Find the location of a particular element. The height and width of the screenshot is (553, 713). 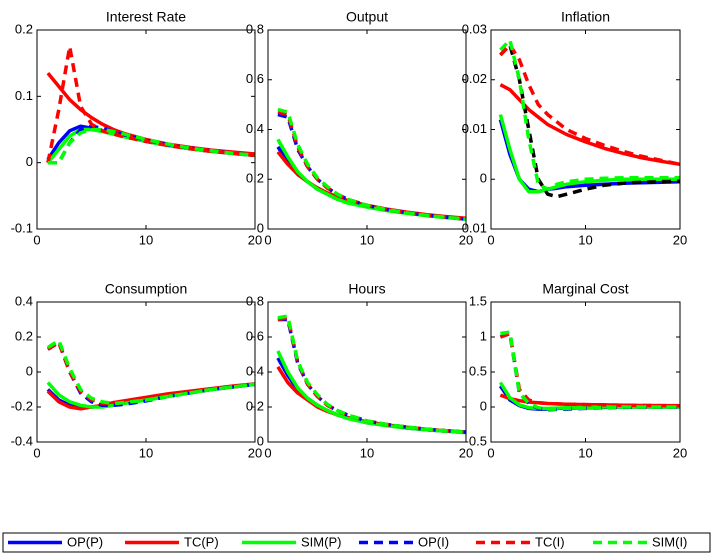

y-tick-label: 1 is located at coordinates (483, 335).